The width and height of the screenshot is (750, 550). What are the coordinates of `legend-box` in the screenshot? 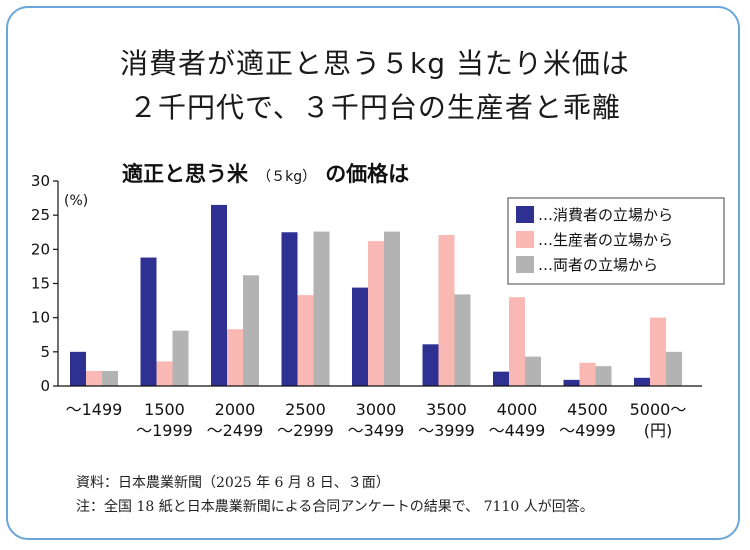 It's located at (616, 241).